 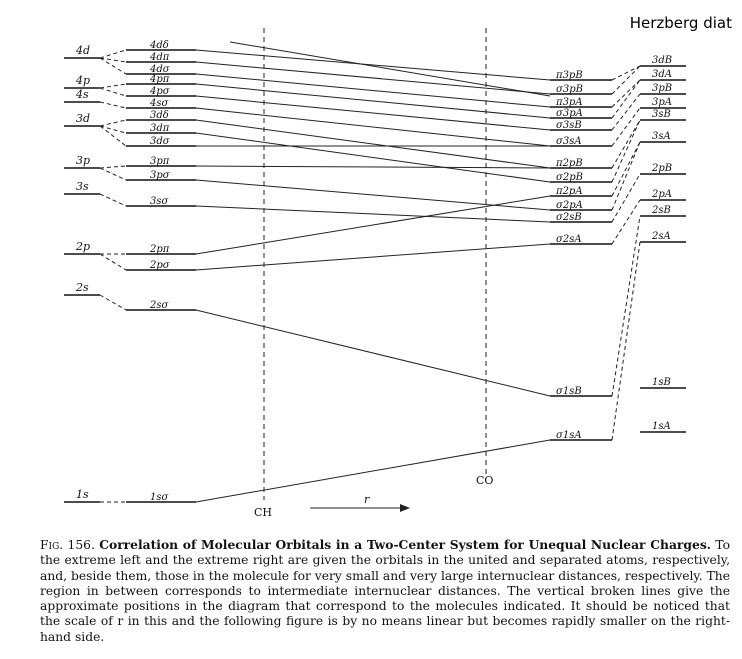 What do you see at coordinates (159, 103) in the screenshot?
I see `united-mo-label: 4sσ` at bounding box center [159, 103].